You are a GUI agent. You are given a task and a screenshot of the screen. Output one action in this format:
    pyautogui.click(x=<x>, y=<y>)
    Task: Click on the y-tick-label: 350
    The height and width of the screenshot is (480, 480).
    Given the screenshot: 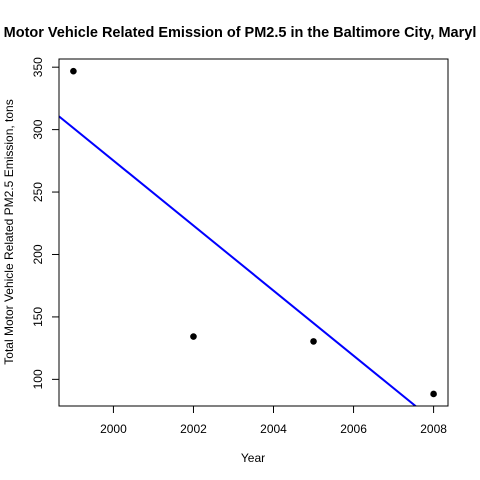 What is the action you would take?
    pyautogui.click(x=38, y=67)
    